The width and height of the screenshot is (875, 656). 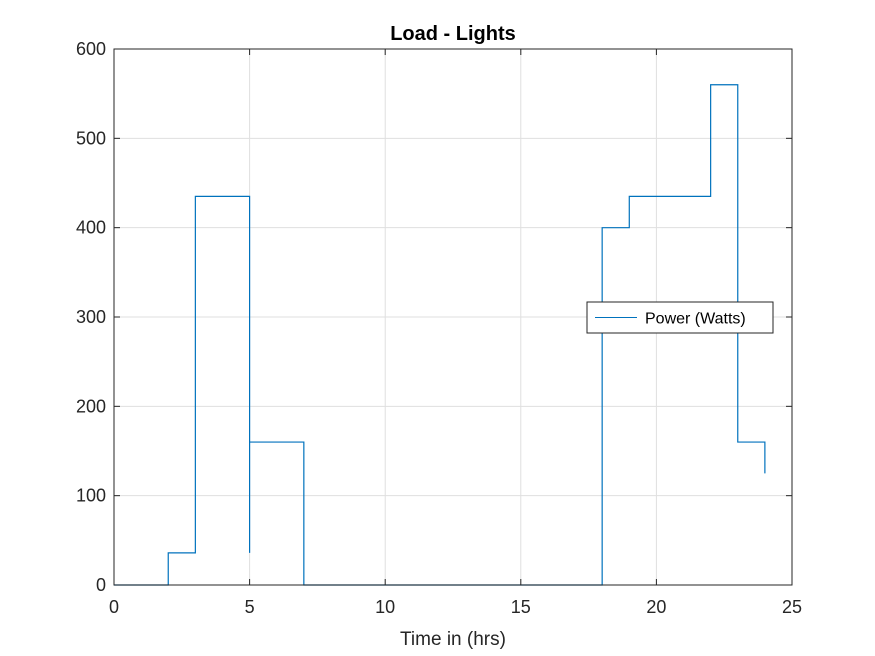 I want to click on x-tick-label: 10, so click(x=385, y=607).